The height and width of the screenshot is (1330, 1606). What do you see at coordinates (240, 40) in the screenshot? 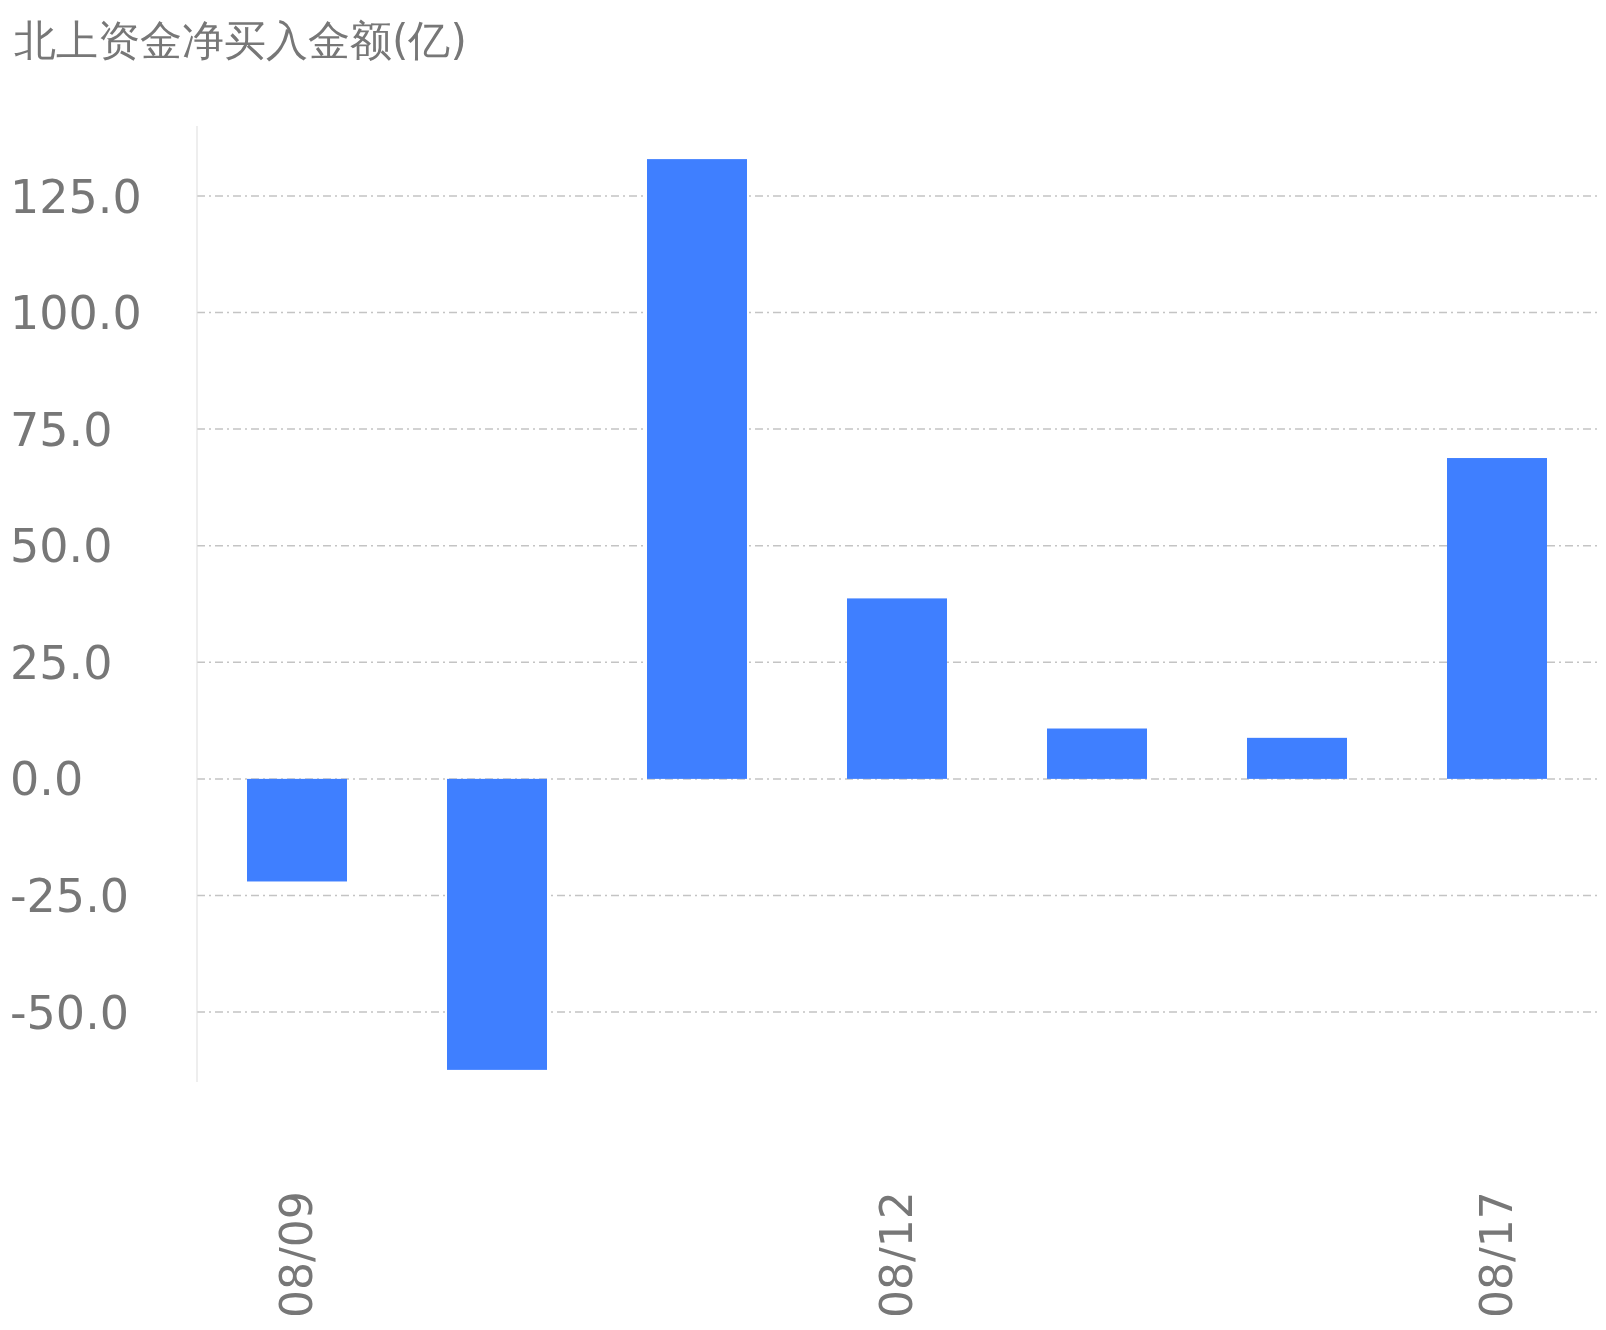
I see `chart-title: 北上资金净买入金额(亿)` at bounding box center [240, 40].